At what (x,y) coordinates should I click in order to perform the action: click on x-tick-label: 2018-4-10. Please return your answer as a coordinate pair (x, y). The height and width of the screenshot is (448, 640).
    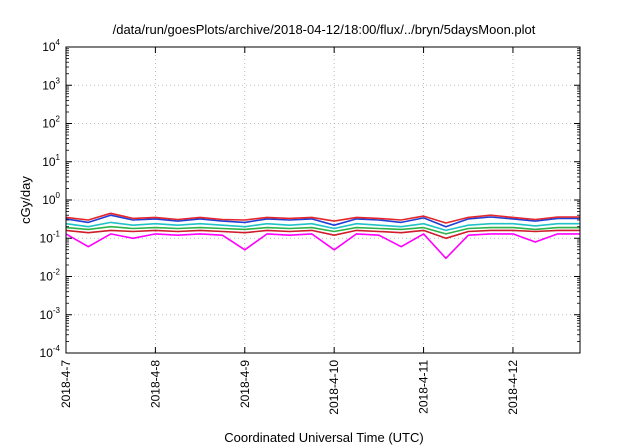
    Looking at the image, I should click on (334, 387).